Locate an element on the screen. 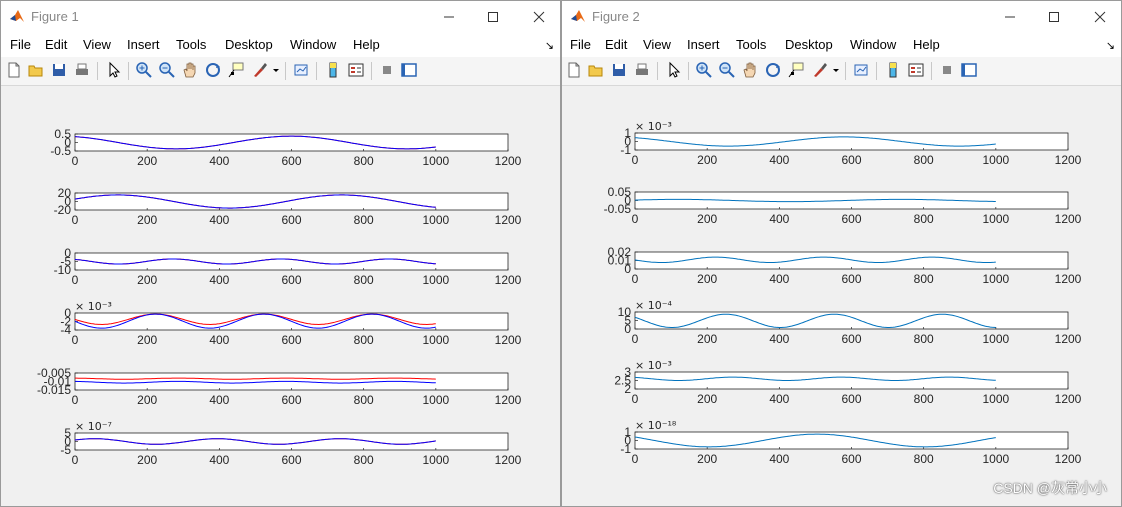 The image size is (1122, 507). y-tick-label: 2.5 is located at coordinates (622, 381).